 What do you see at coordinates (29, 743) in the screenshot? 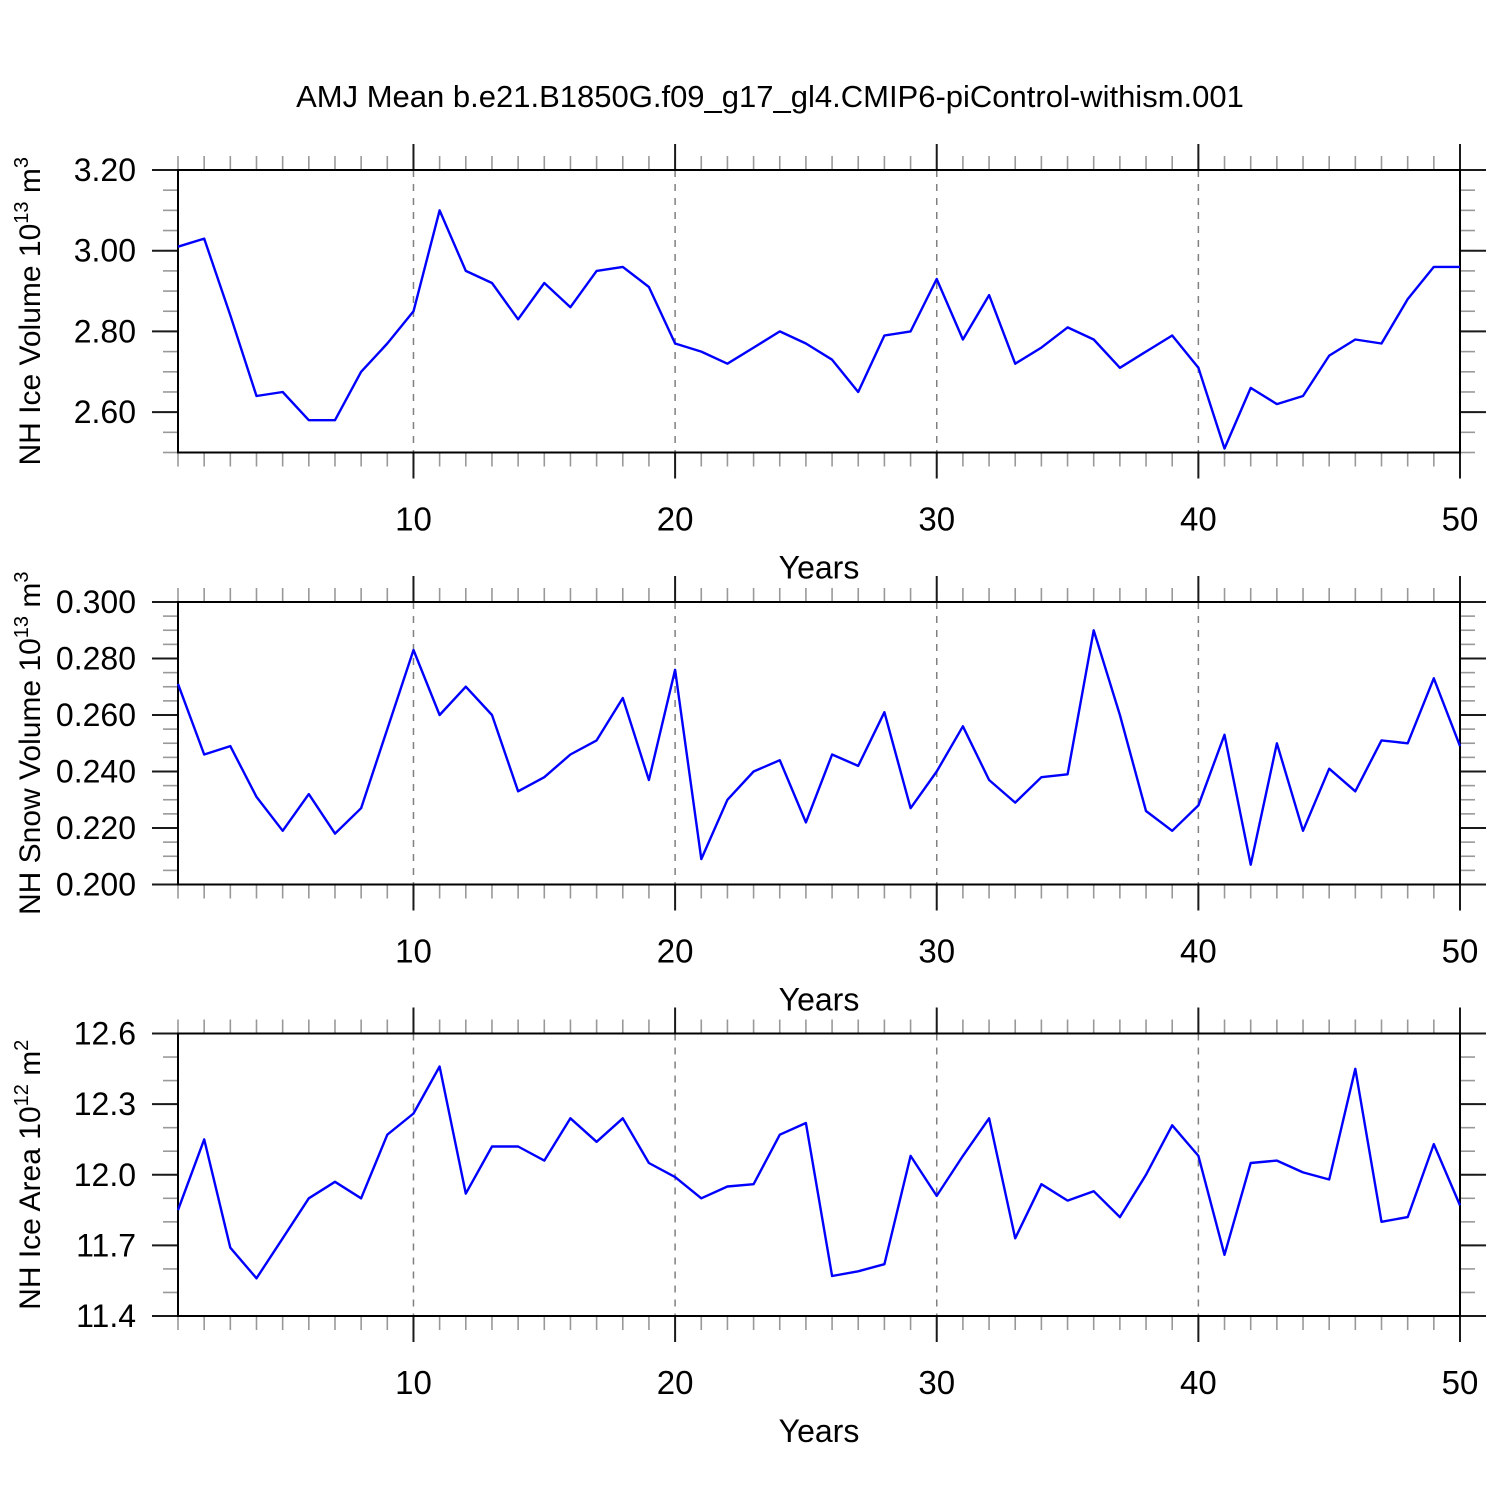
I see `panel-nh-snow-volume-yaxis-title: NH Snow Volume 1013​ m3​` at bounding box center [29, 743].